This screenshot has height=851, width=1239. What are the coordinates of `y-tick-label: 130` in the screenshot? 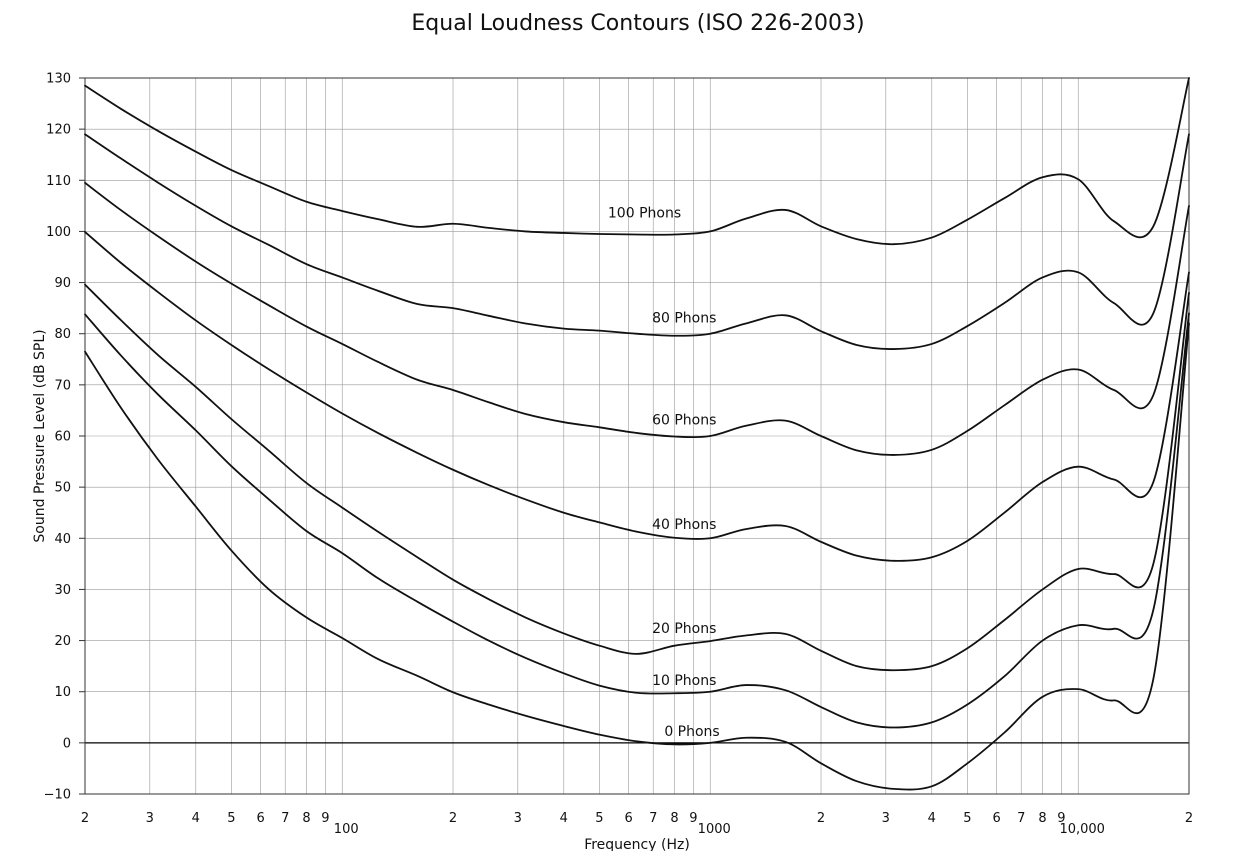 It's located at (58, 79).